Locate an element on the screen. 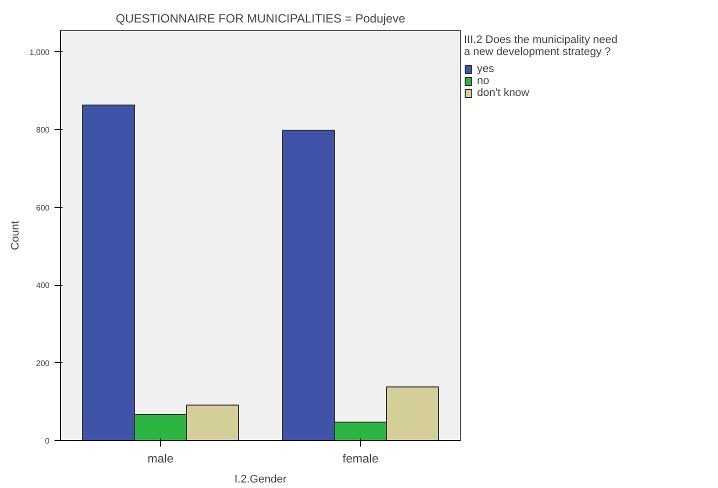  x-tick-label: female is located at coordinates (360, 459).